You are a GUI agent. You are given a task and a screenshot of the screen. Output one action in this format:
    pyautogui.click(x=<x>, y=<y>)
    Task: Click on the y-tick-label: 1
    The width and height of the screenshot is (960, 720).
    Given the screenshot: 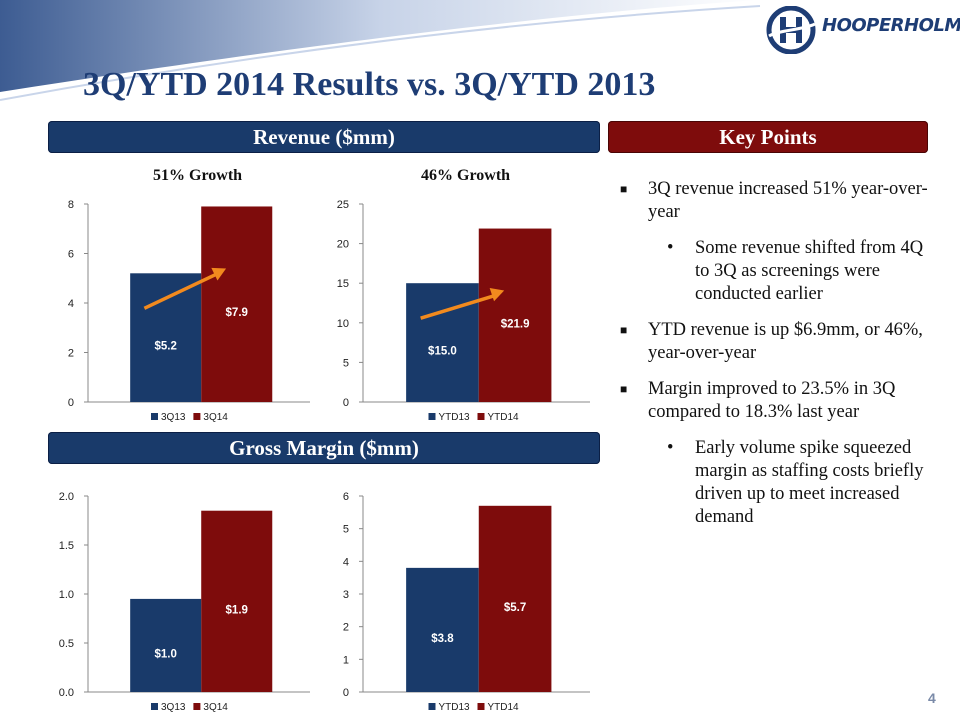 What is the action you would take?
    pyautogui.click(x=346, y=660)
    